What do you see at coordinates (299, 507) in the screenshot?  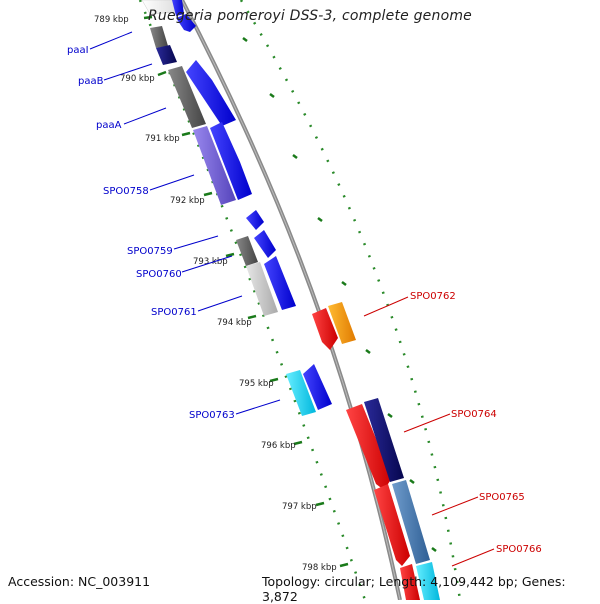 I see `tick-label: 797 kbp` at bounding box center [299, 507].